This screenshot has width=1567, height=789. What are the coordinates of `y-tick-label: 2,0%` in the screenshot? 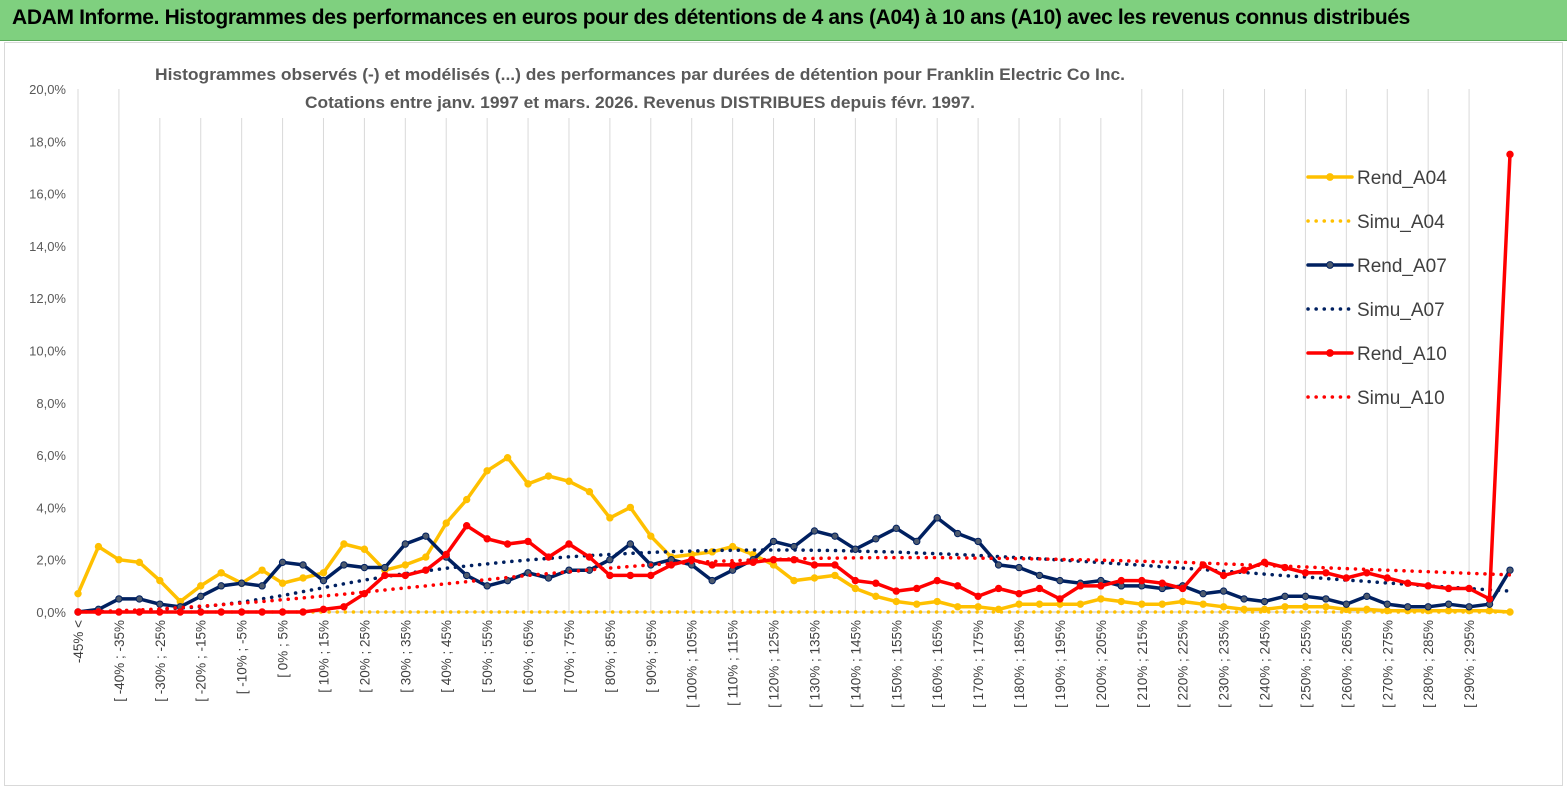 It's located at (51, 560).